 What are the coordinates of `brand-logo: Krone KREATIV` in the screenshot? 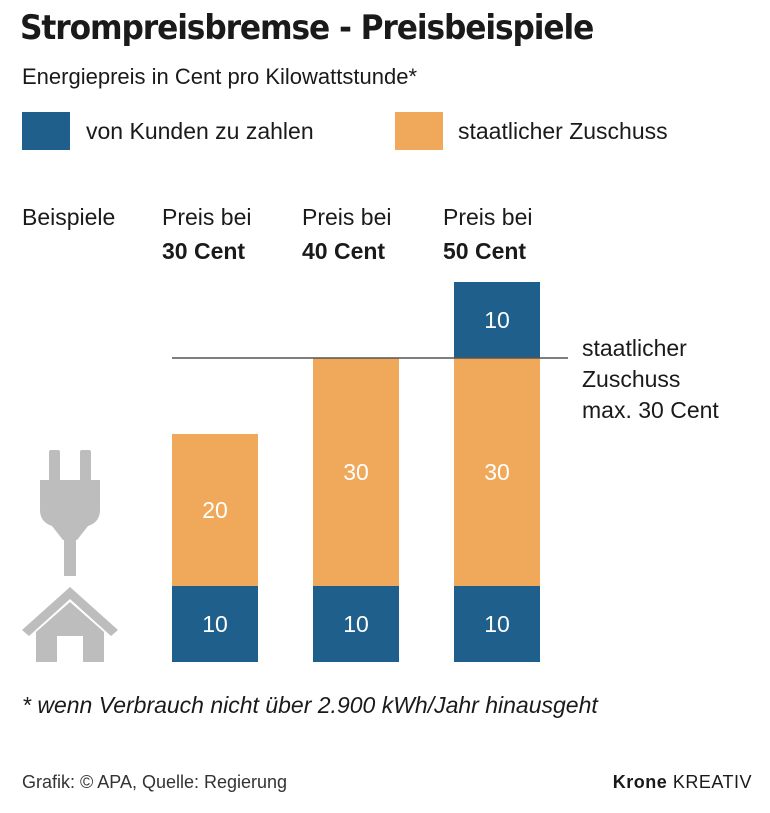 It's located at (682, 782).